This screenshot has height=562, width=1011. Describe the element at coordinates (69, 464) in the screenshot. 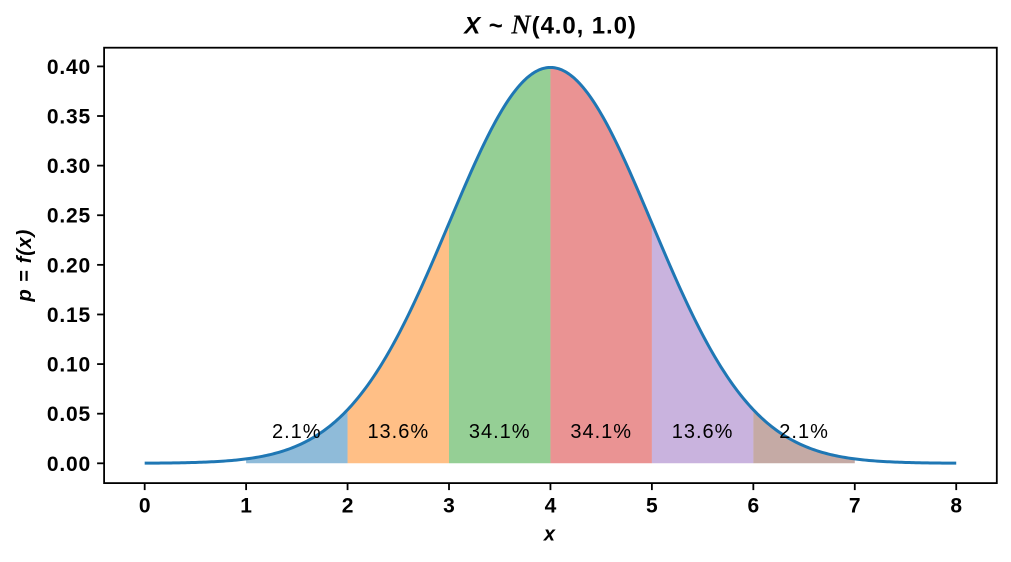

I see `svg-text: 0.00` at that location.